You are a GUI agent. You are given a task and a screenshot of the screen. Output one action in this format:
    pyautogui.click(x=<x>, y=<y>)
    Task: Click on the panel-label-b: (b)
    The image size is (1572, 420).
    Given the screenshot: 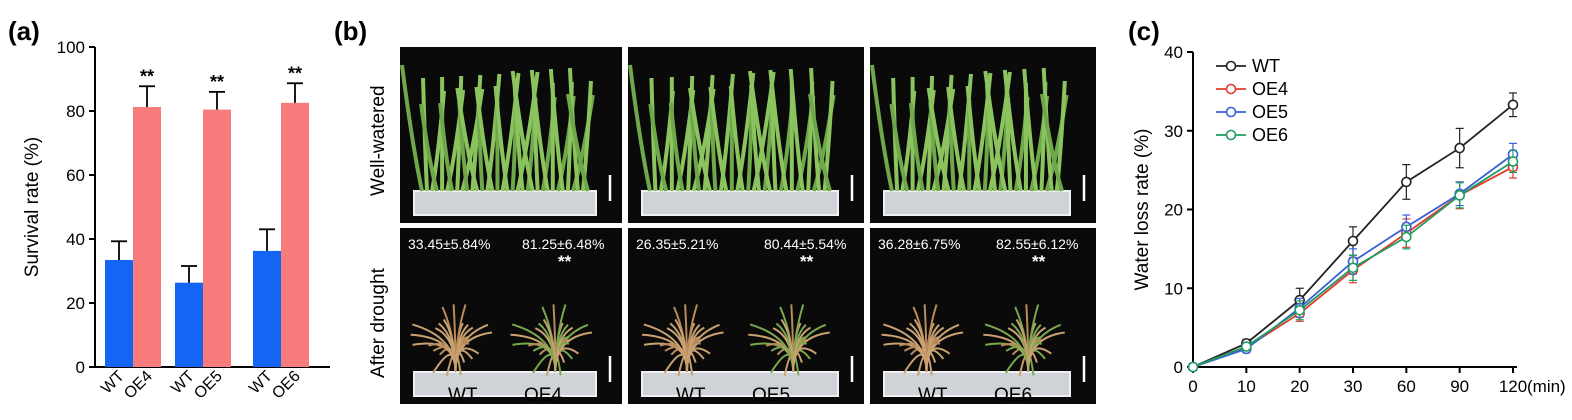 What is the action you would take?
    pyautogui.click(x=351, y=31)
    